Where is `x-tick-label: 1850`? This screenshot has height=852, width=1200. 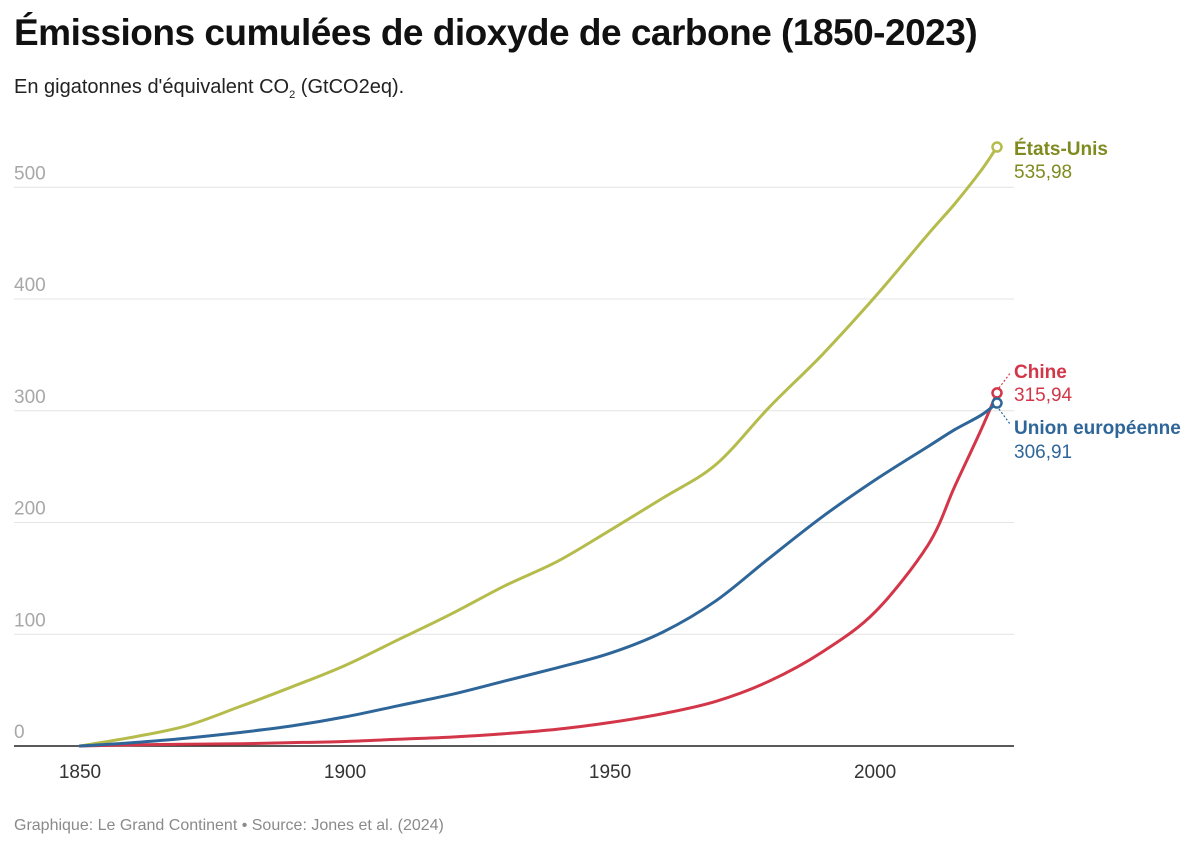
x-tick-label: 1850 is located at coordinates (80, 772).